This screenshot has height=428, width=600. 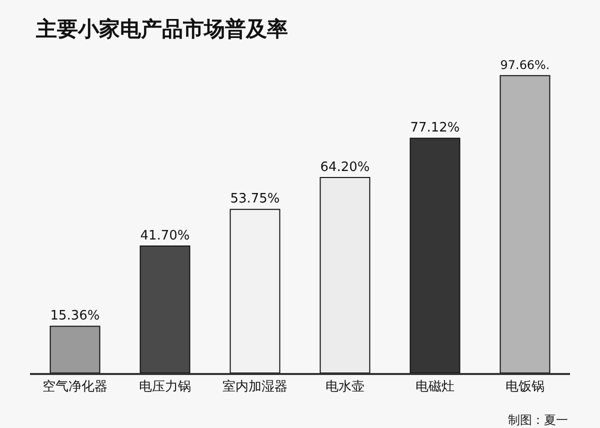 What do you see at coordinates (525, 387) in the screenshot?
I see `x-tick-label: 电饭锅` at bounding box center [525, 387].